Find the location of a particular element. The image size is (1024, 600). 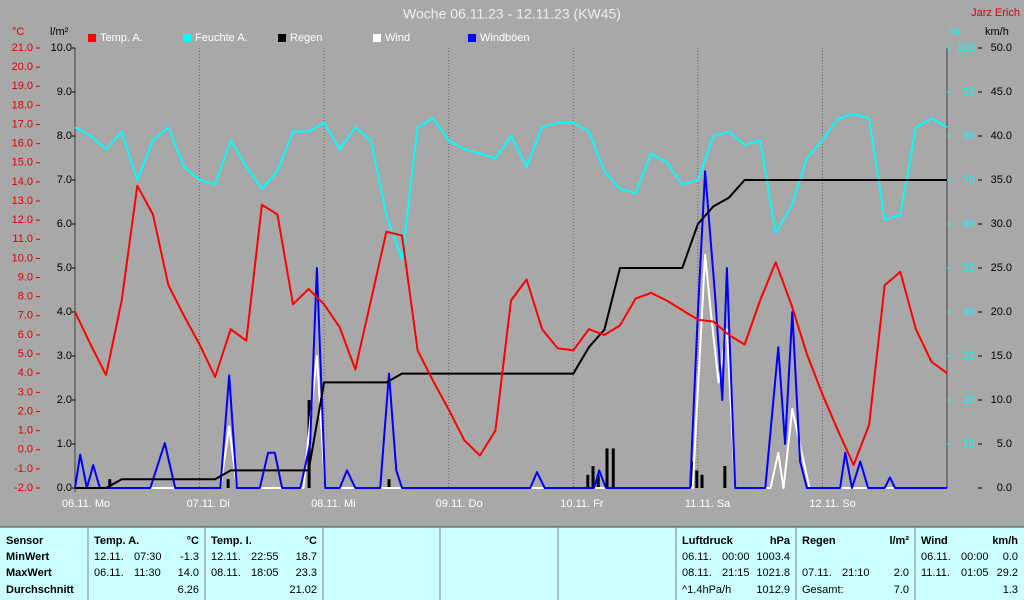

table-background is located at coordinates (512, 563).